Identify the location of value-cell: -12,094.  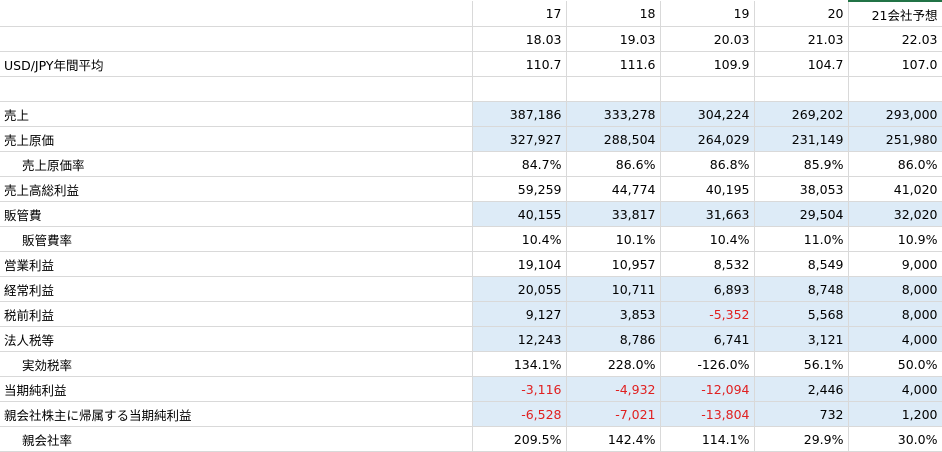
(707, 389).